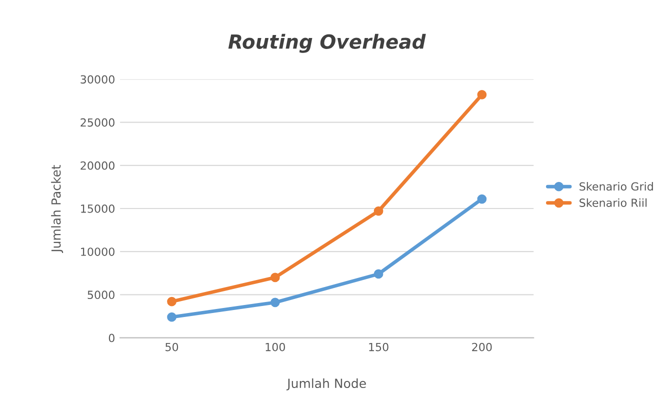  What do you see at coordinates (327, 43) in the screenshot?
I see `chart-title: Routing Overhead` at bounding box center [327, 43].